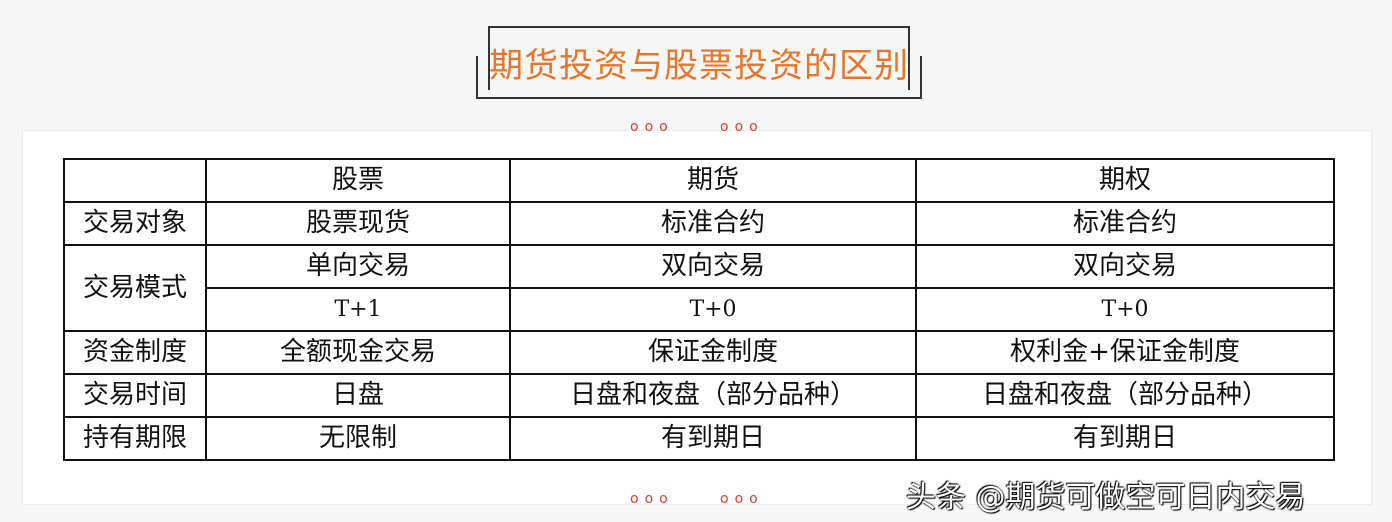  Describe the element at coordinates (358, 352) in the screenshot. I see `table-cell: 全额现金交易` at that location.